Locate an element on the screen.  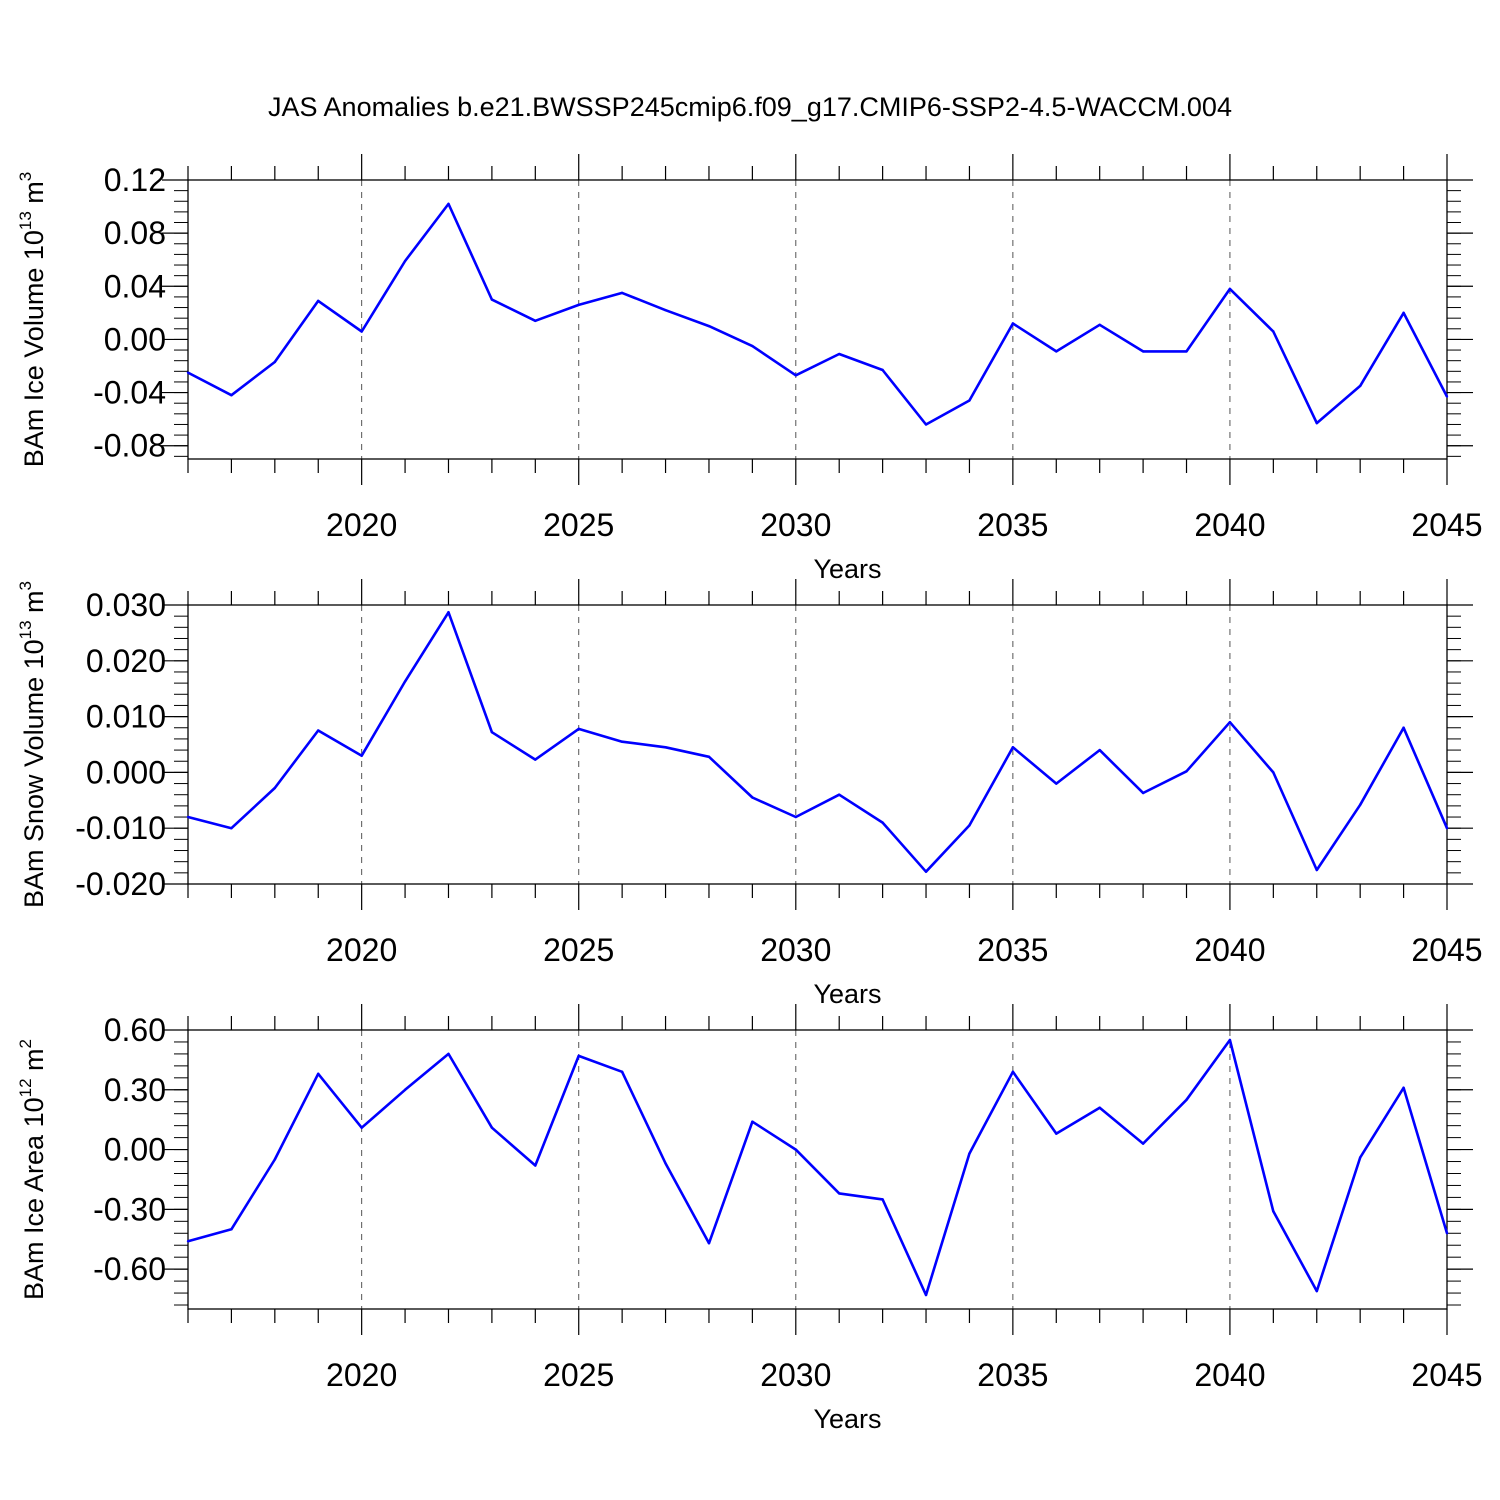
y-tick-label: 0.60 is located at coordinates (135, 1030).